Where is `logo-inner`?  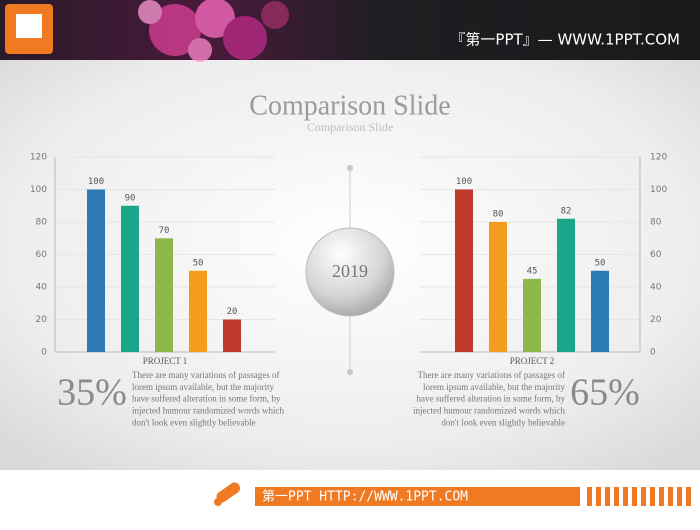 logo-inner is located at coordinates (29, 26).